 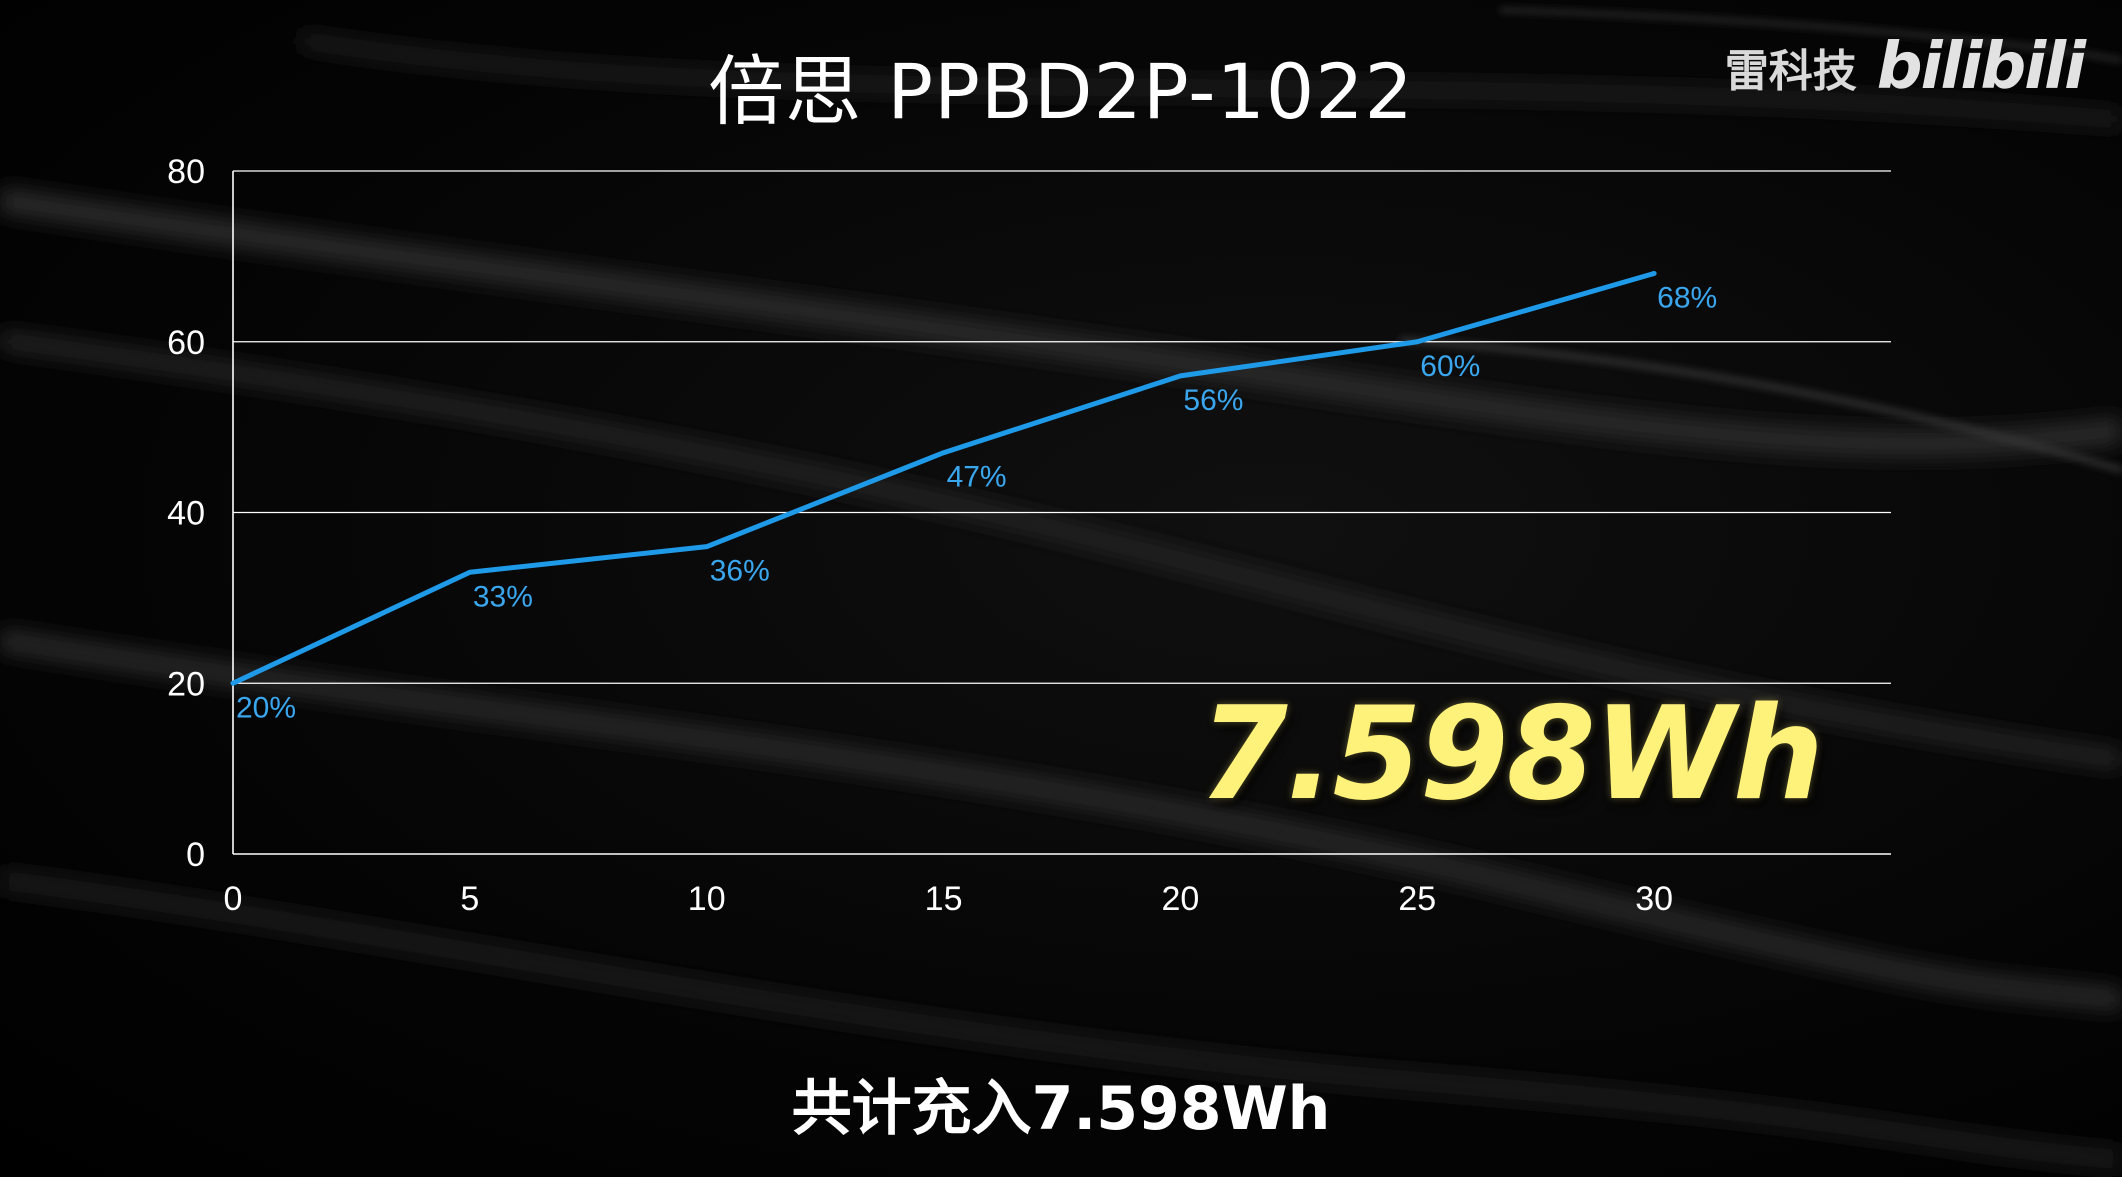 I want to click on x-tick-label: 15, so click(x=944, y=899).